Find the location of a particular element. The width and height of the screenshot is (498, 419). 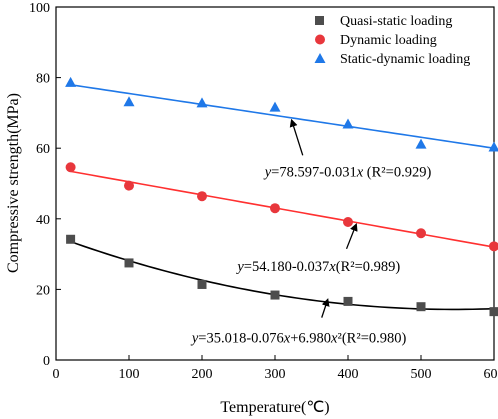

x-tick-label: 600 is located at coordinates (491, 374).